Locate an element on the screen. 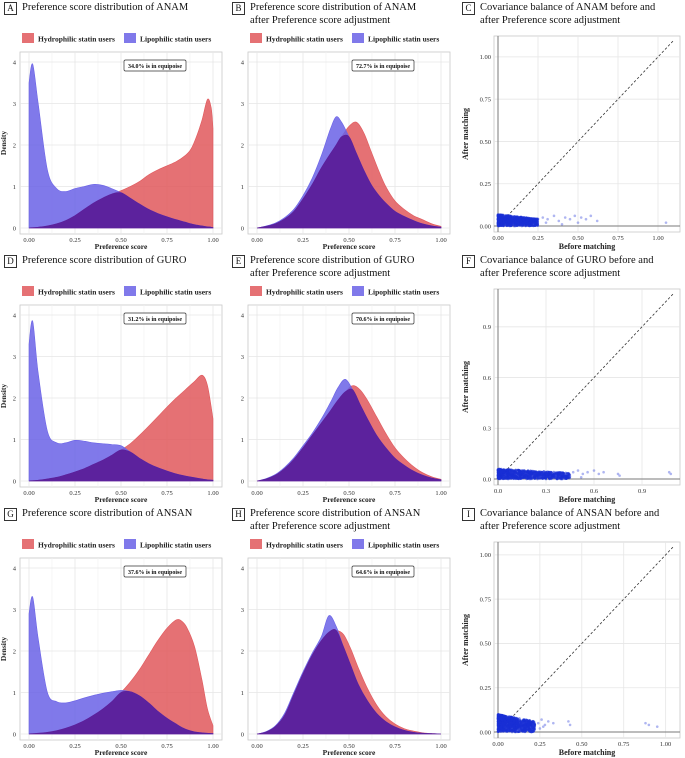 This screenshot has width=685, height=758. panel-title: Preference score distribution of ANAM is located at coordinates (105, 7).